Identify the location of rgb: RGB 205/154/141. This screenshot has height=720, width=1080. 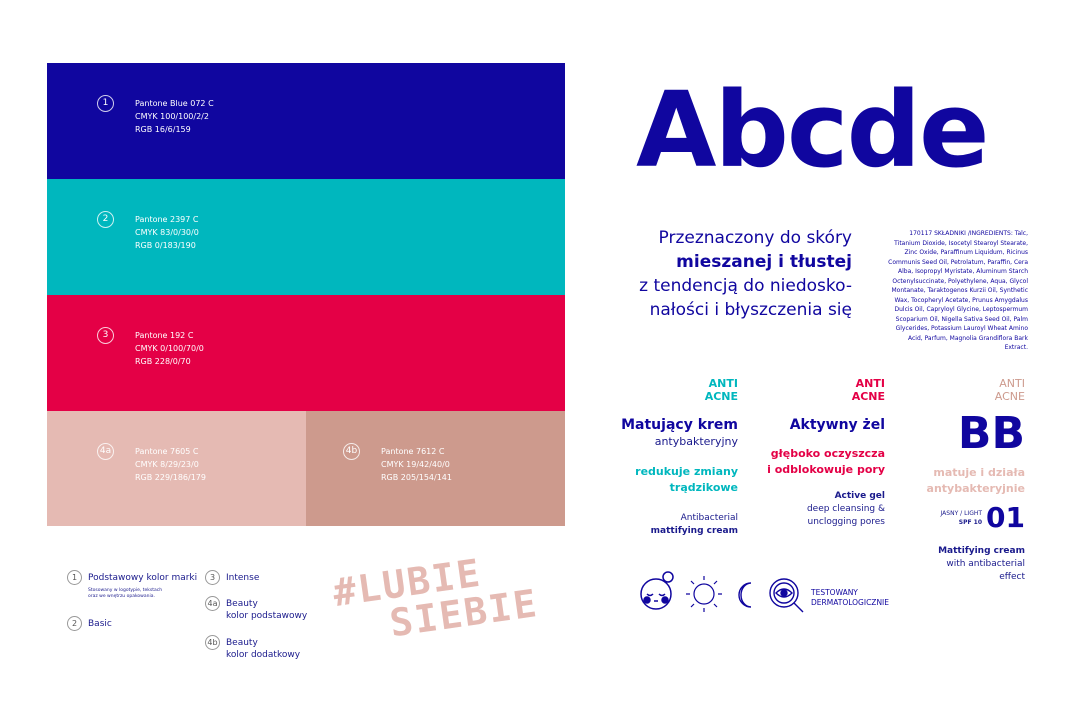
(416, 477).